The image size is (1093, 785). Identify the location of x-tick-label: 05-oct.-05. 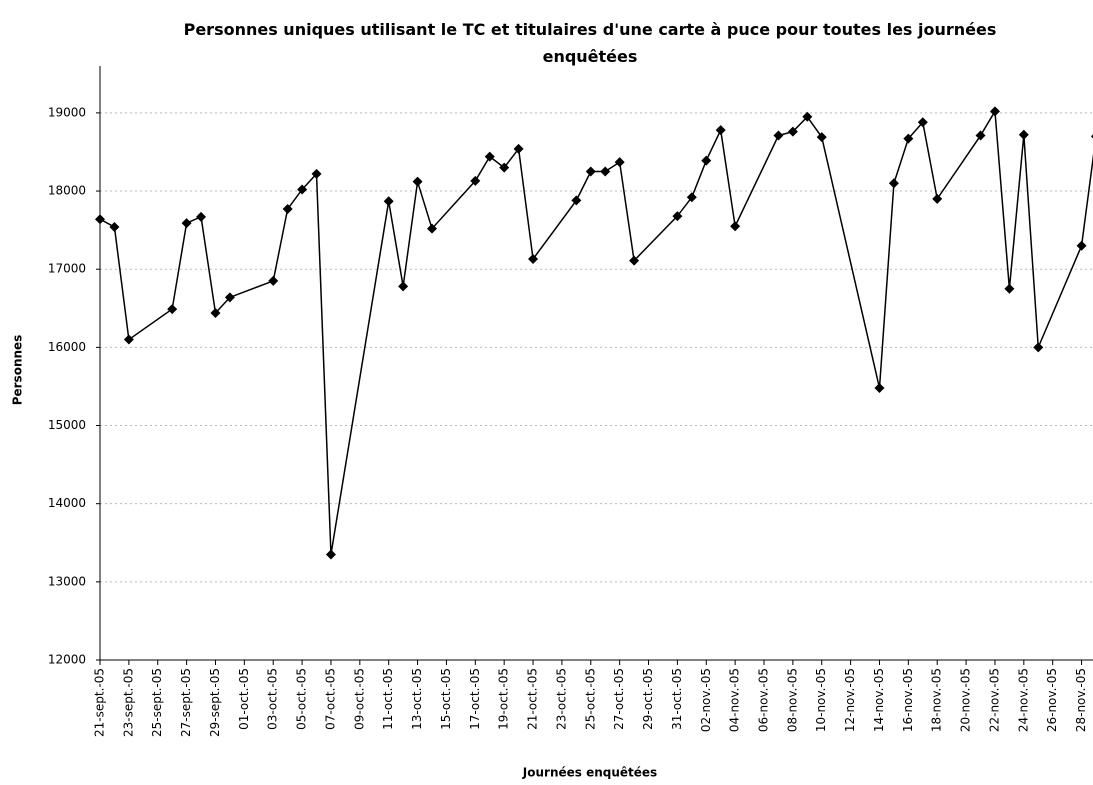
(302, 699).